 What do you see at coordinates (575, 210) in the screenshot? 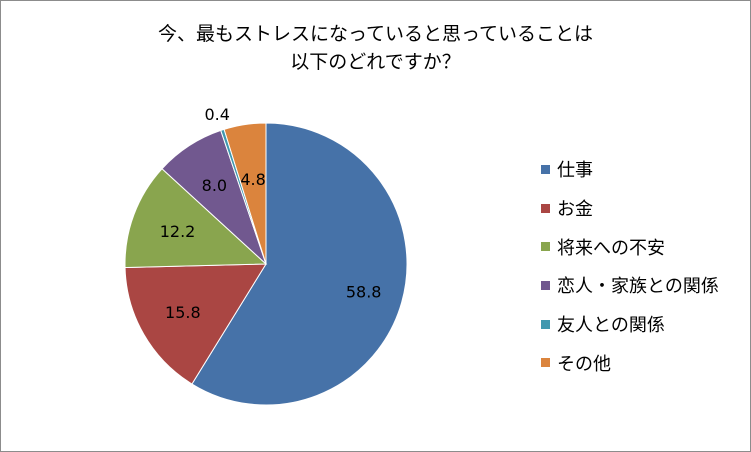
I see `legend-label: お金` at bounding box center [575, 210].